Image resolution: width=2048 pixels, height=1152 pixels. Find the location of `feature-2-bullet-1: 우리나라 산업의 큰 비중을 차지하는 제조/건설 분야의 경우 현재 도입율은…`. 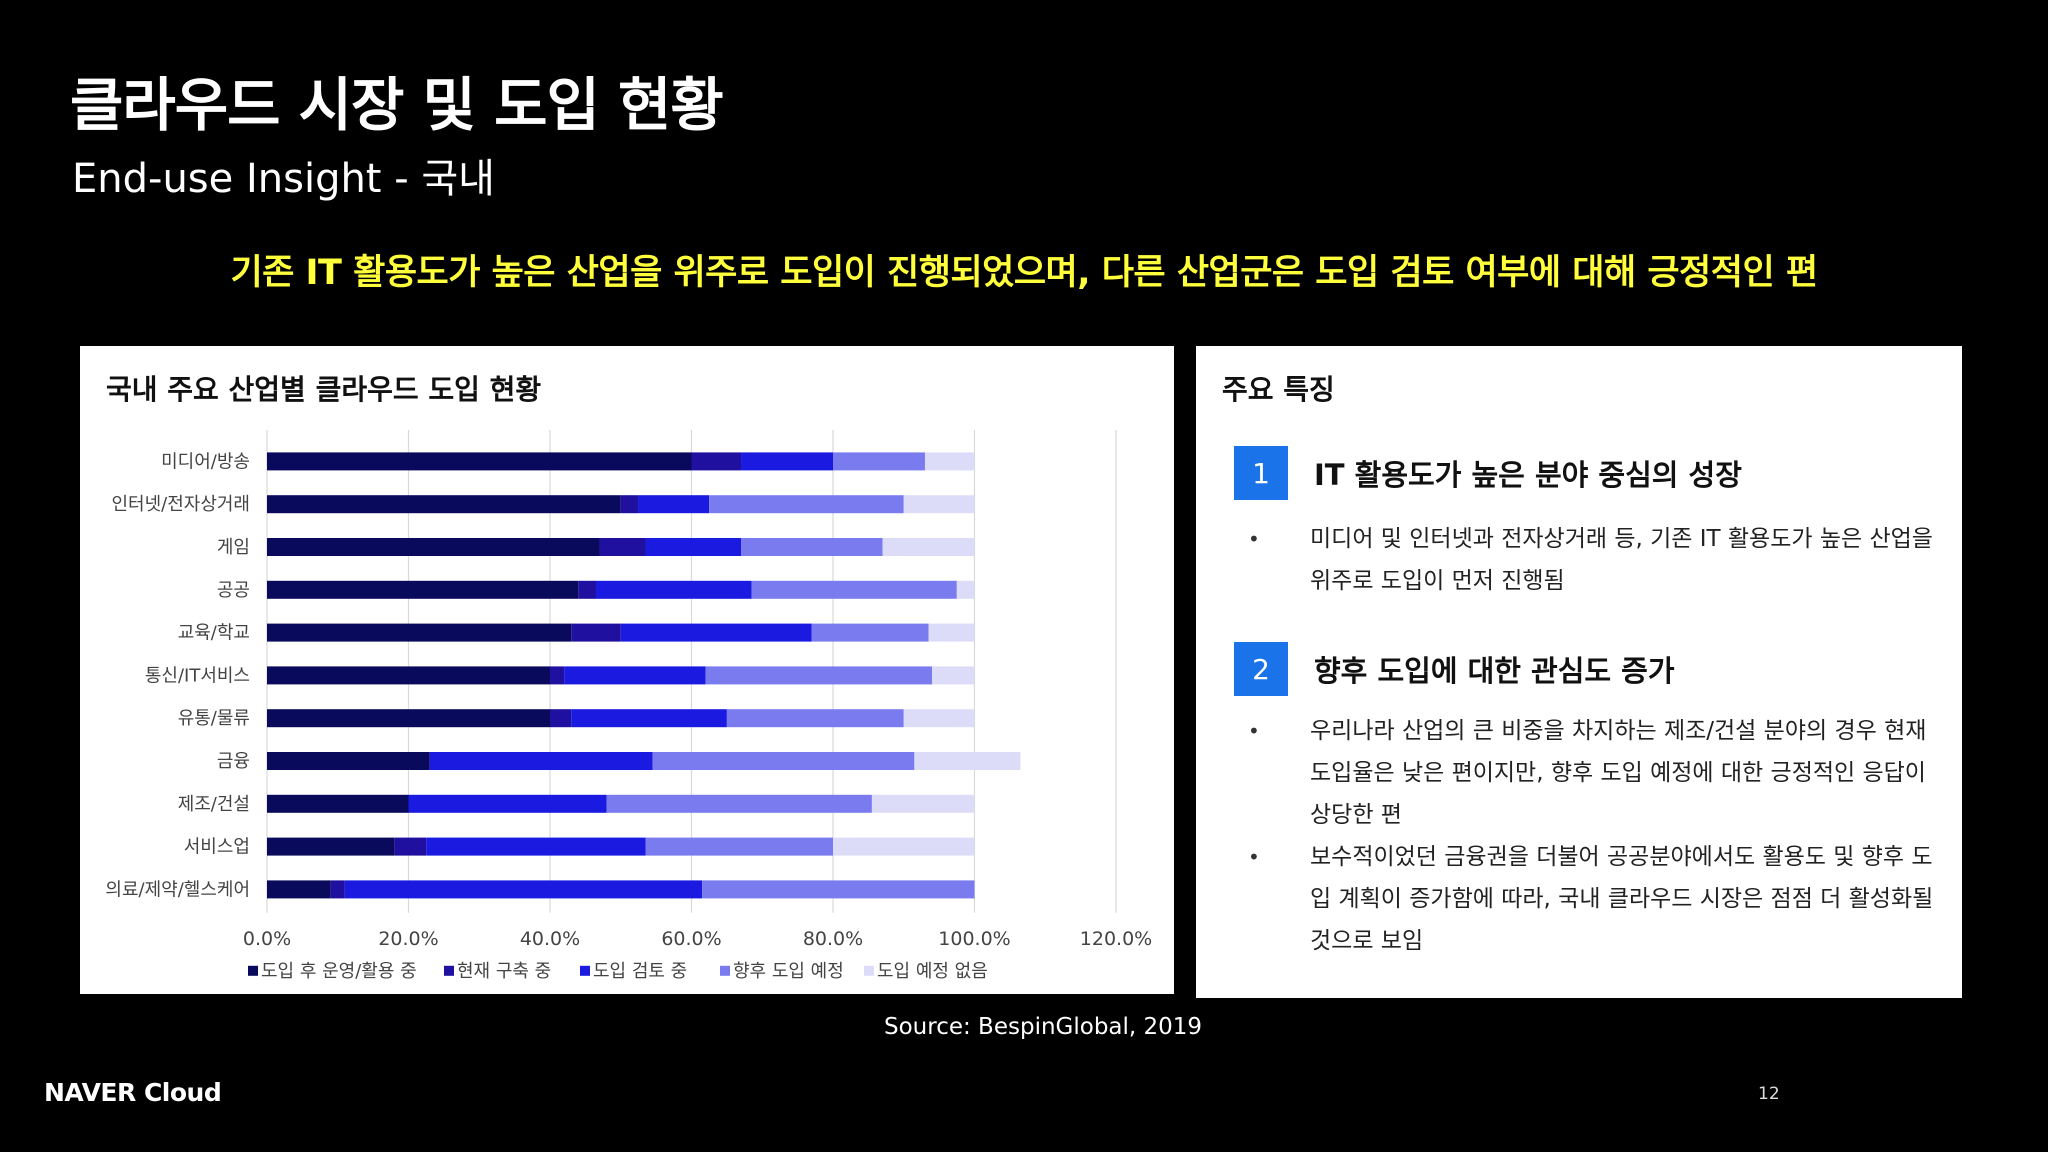

feature-2-bullet-1: 우리나라 산업의 큰 비중을 차지하는 제조/건설 분야의 경우 현재 도입율은… is located at coordinates (1593, 773).